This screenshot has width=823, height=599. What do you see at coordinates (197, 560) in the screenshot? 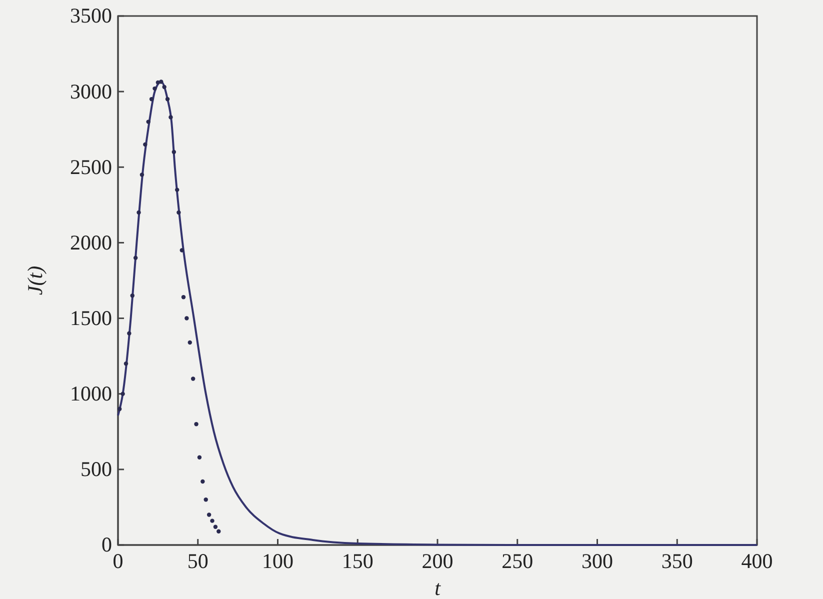
I see `x-tick-label: 50` at bounding box center [197, 560].